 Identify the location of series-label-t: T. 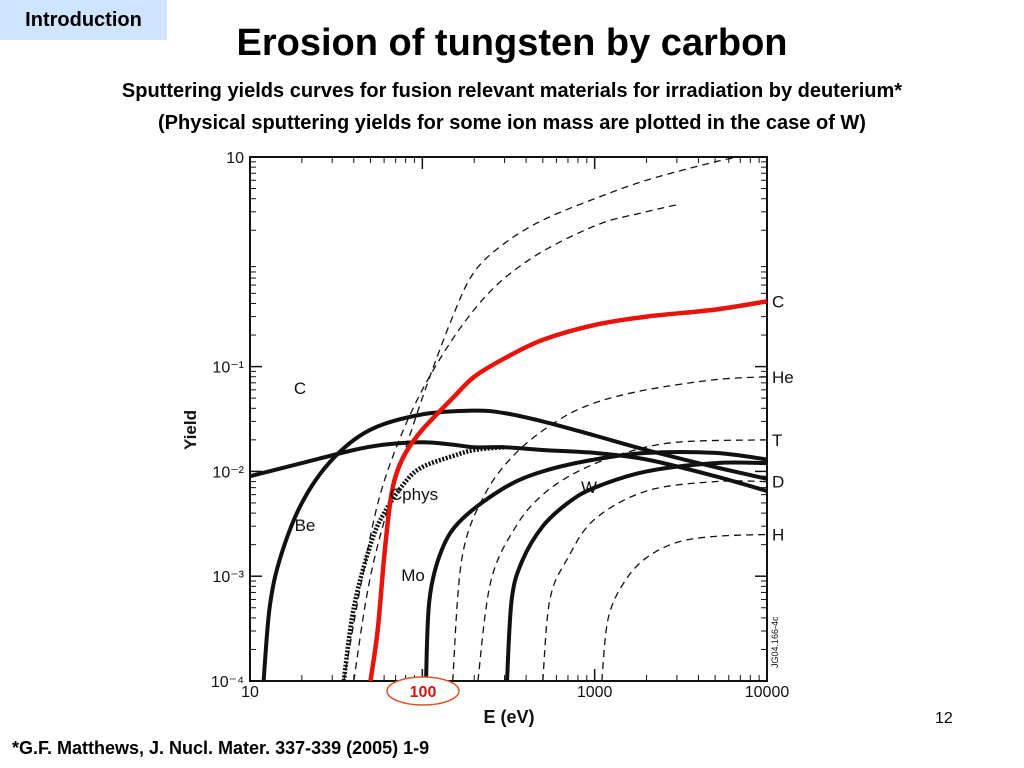
(777, 440).